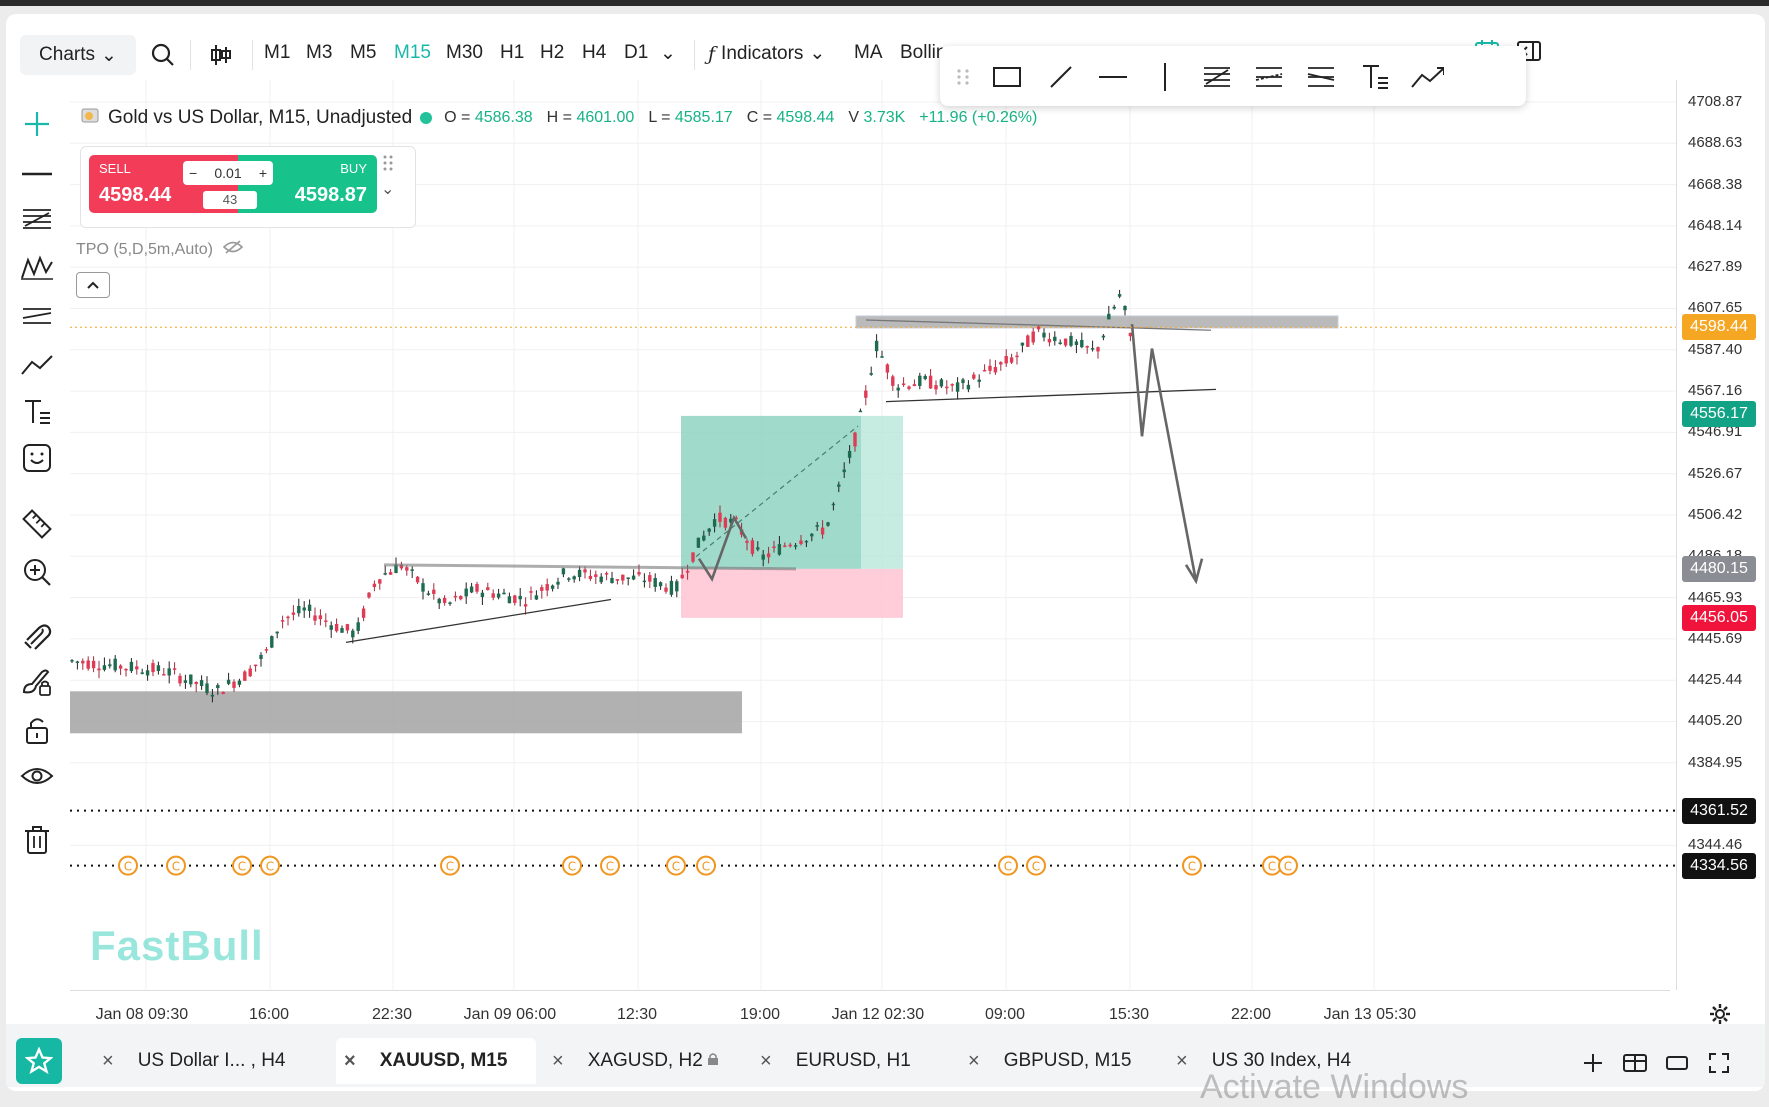 The height and width of the screenshot is (1107, 1769). Describe the element at coordinates (1719, 617) in the screenshot. I see `price-level-tag: 4456.05` at that location.